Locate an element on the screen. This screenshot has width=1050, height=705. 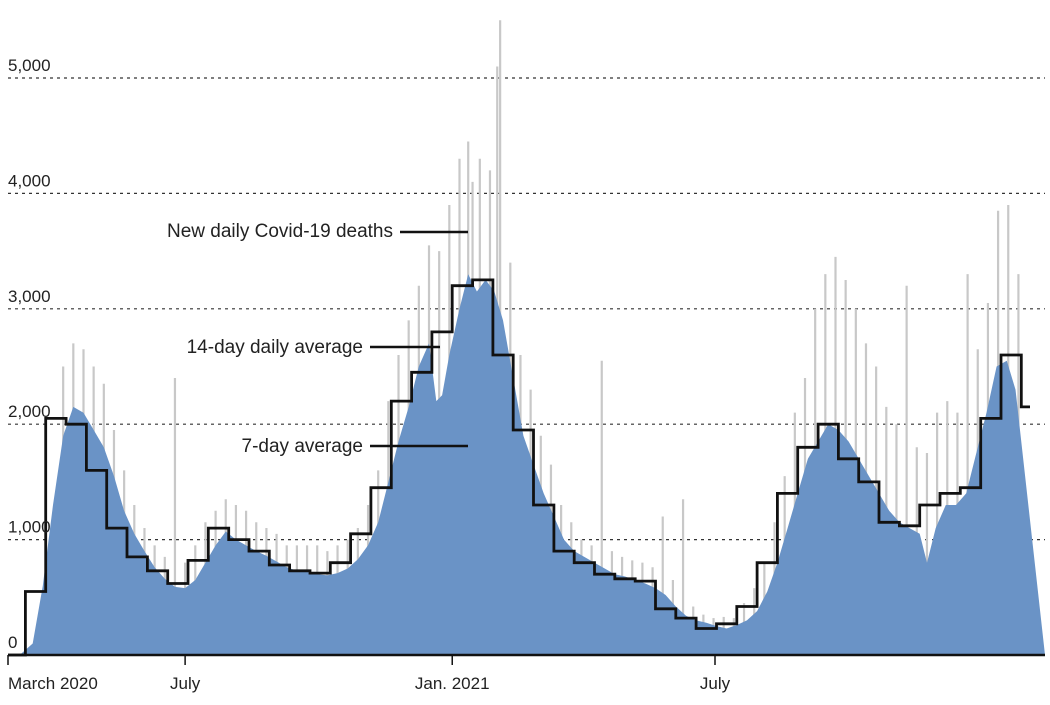
x-tick-label: March 2020 is located at coordinates (53, 683).